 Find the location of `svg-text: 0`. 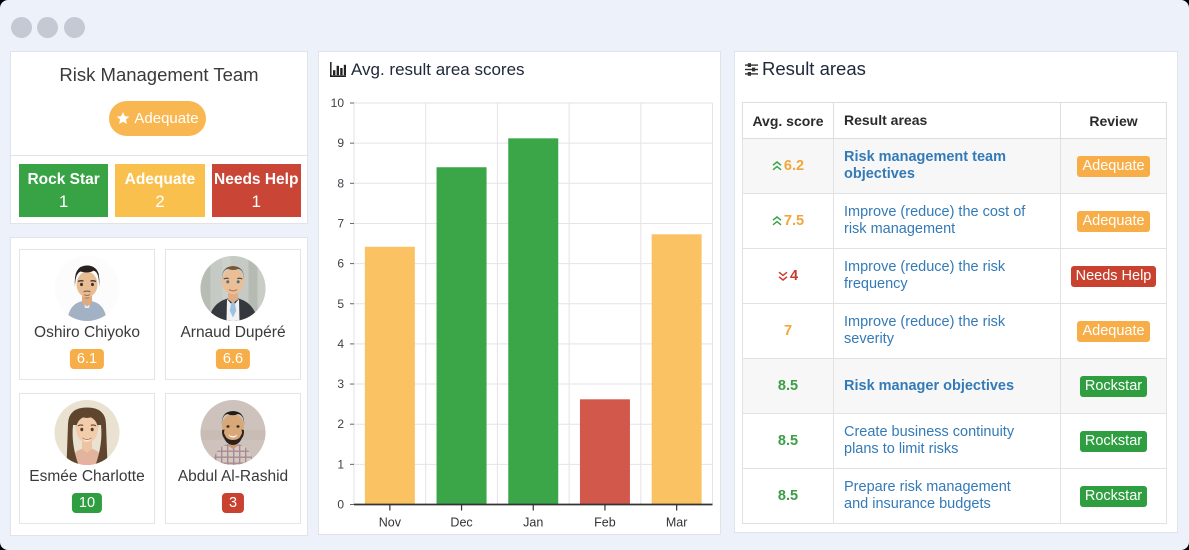

svg-text: 0 is located at coordinates (340, 505).